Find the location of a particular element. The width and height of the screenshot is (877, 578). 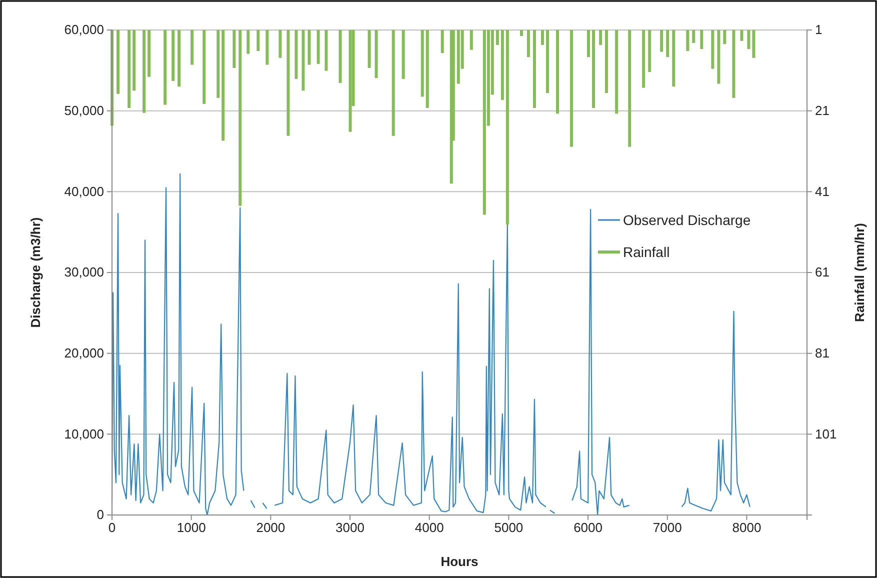

y-tick-label: 30,000 is located at coordinates (84, 272).